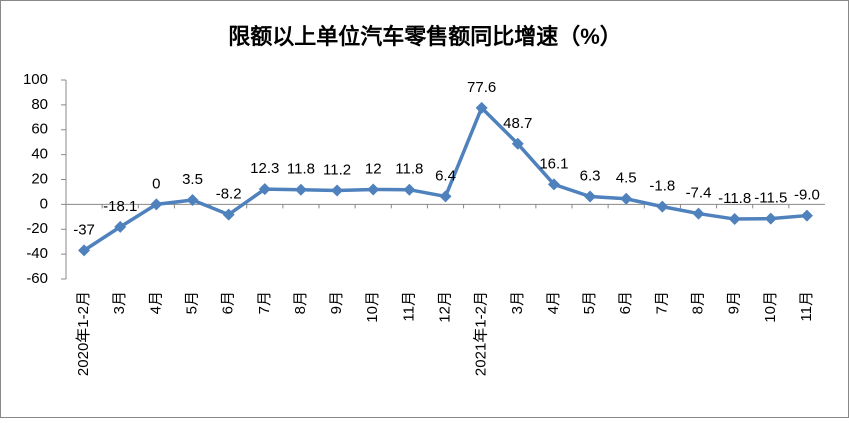 Image resolution: width=849 pixels, height=423 pixels. Describe the element at coordinates (444, 307) in the screenshot. I see `x-tick-label: 12月` at that location.